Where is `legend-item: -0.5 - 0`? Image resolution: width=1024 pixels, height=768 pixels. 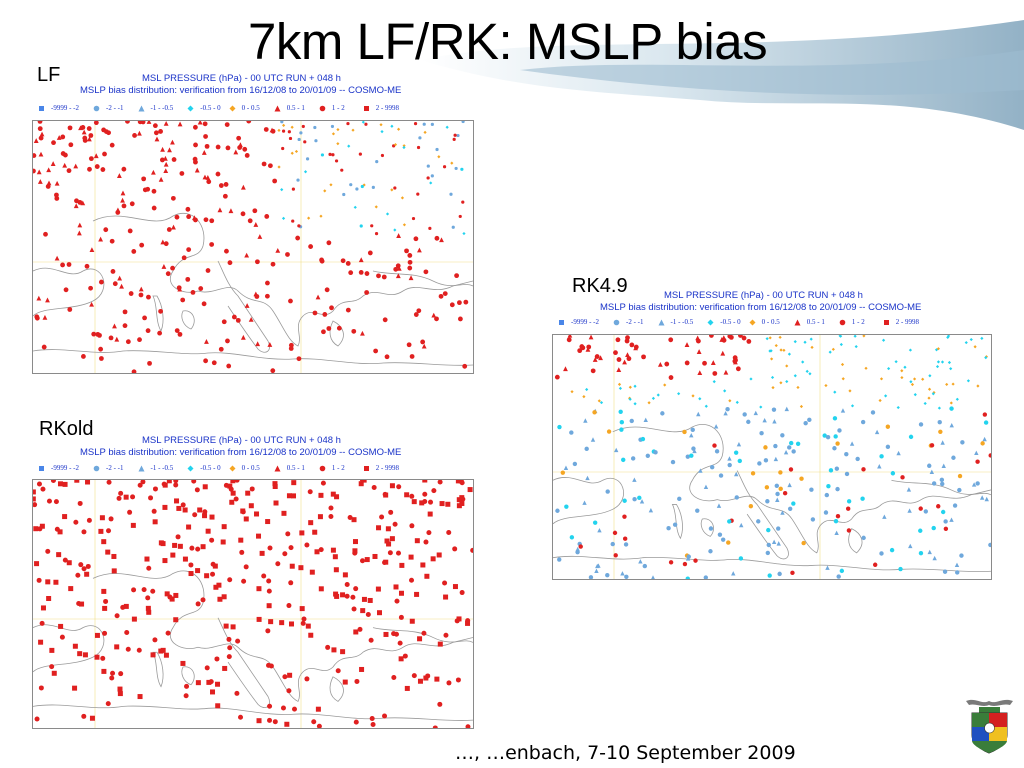 legend-item: -0.5 - 0 is located at coordinates (204, 468).